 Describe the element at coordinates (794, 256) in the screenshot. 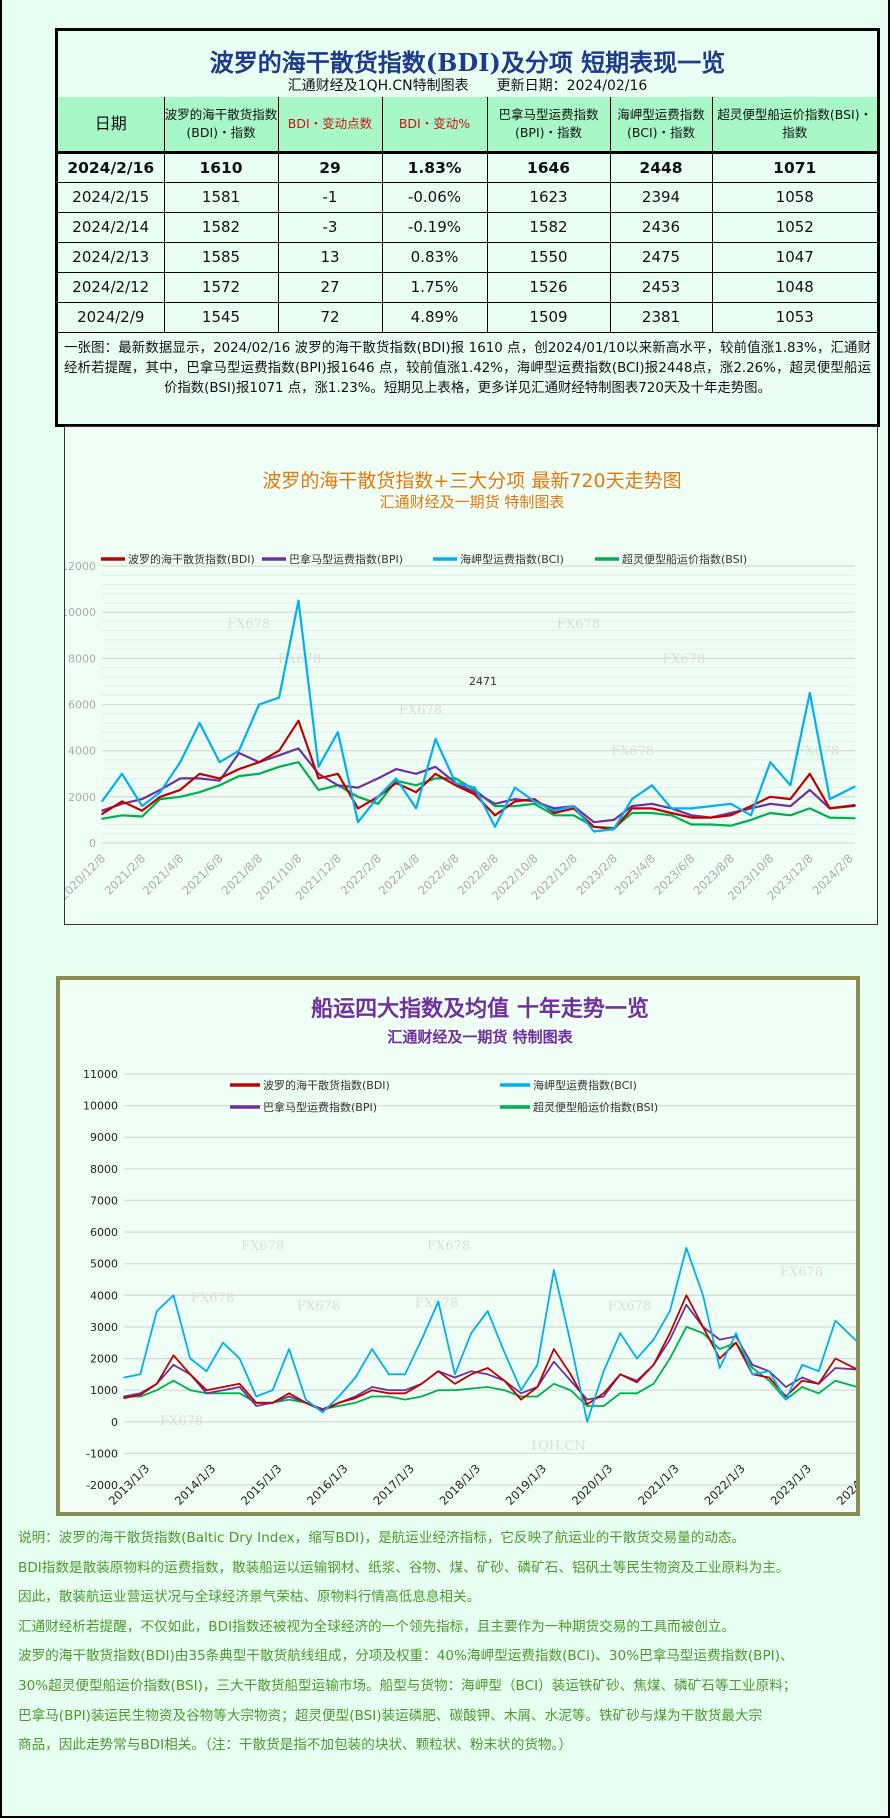

I see `table-cell: 1047` at that location.